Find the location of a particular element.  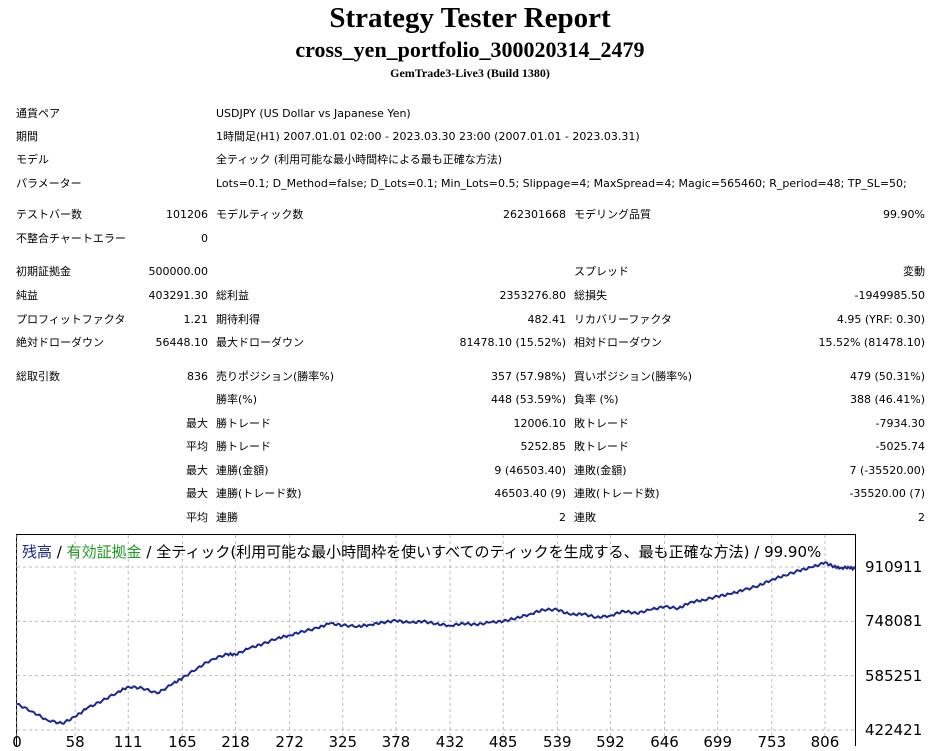

quality-label: モデリング品質 is located at coordinates (612, 214).